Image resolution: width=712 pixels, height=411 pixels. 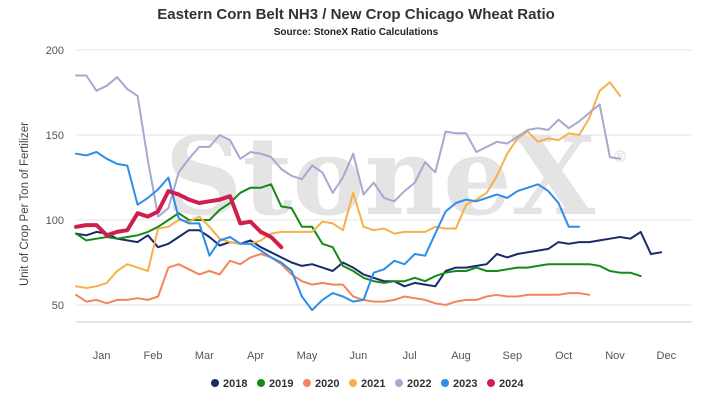 I want to click on series-line-2018, so click(x=369, y=258).